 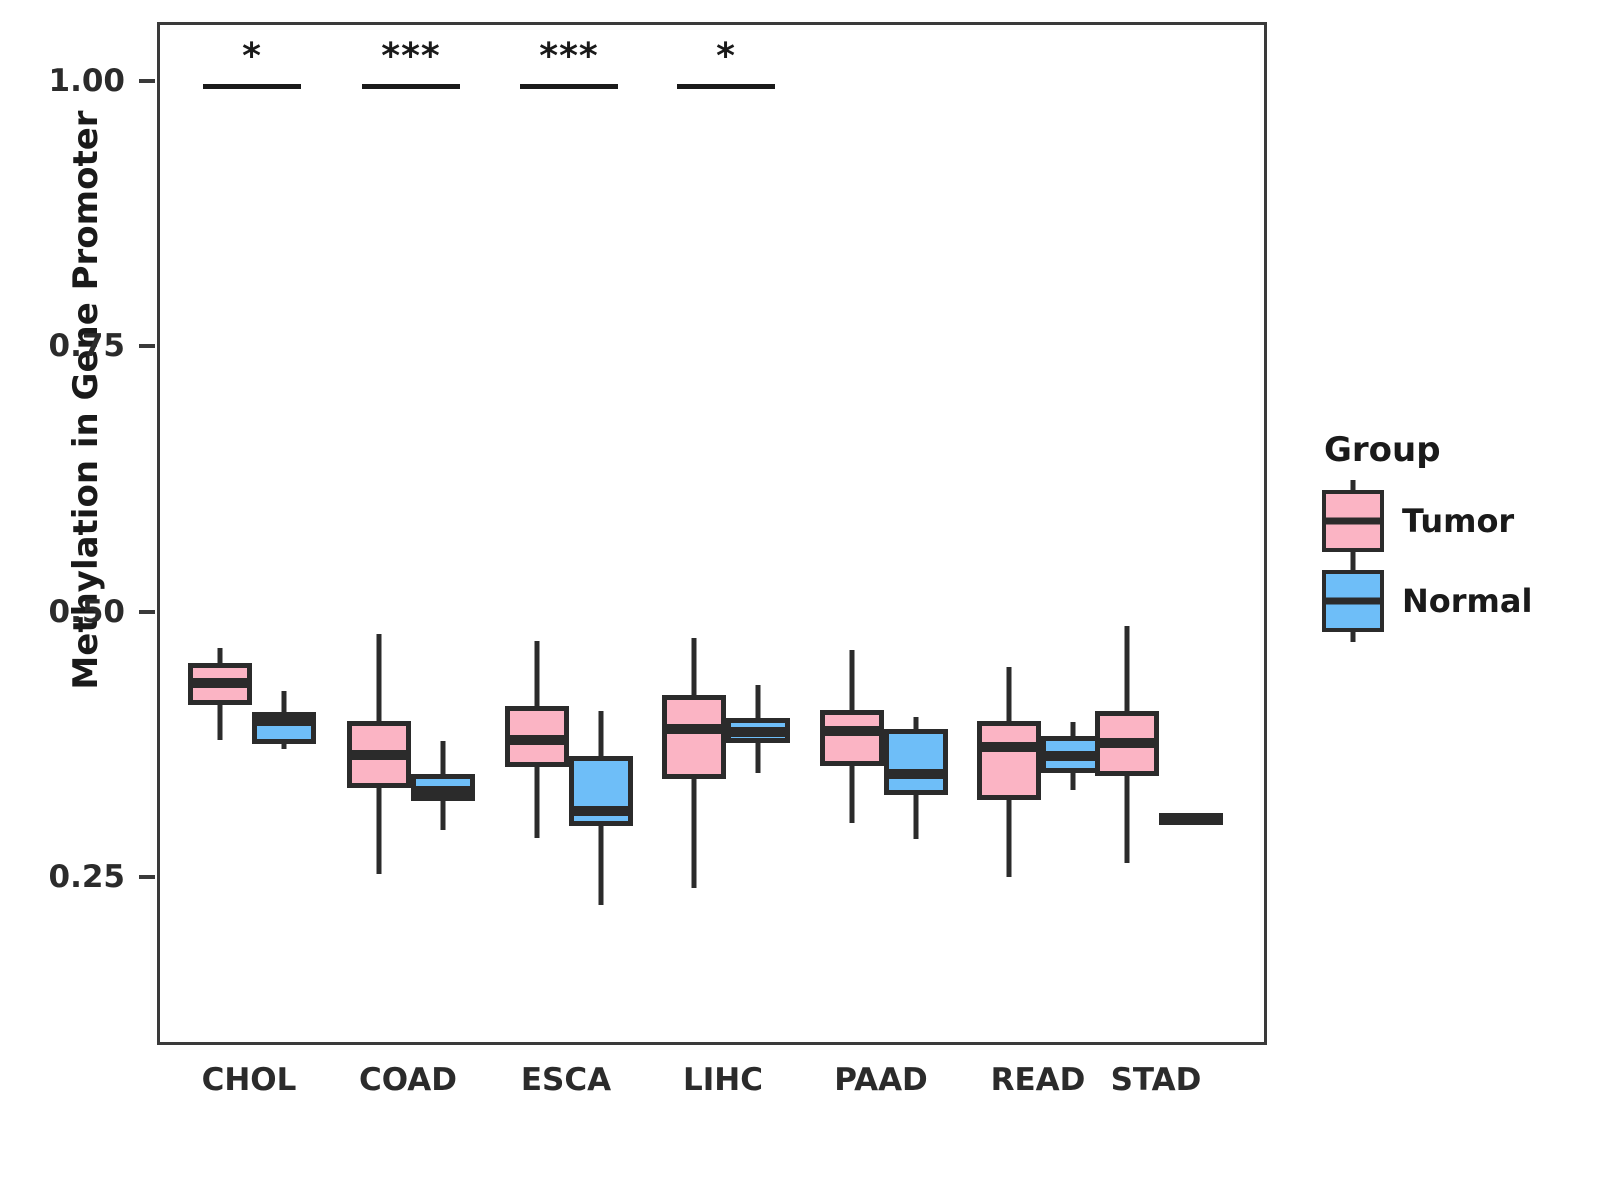 What do you see at coordinates (1038, 1080) in the screenshot?
I see `x-axis-tick-label-read: READ` at bounding box center [1038, 1080].